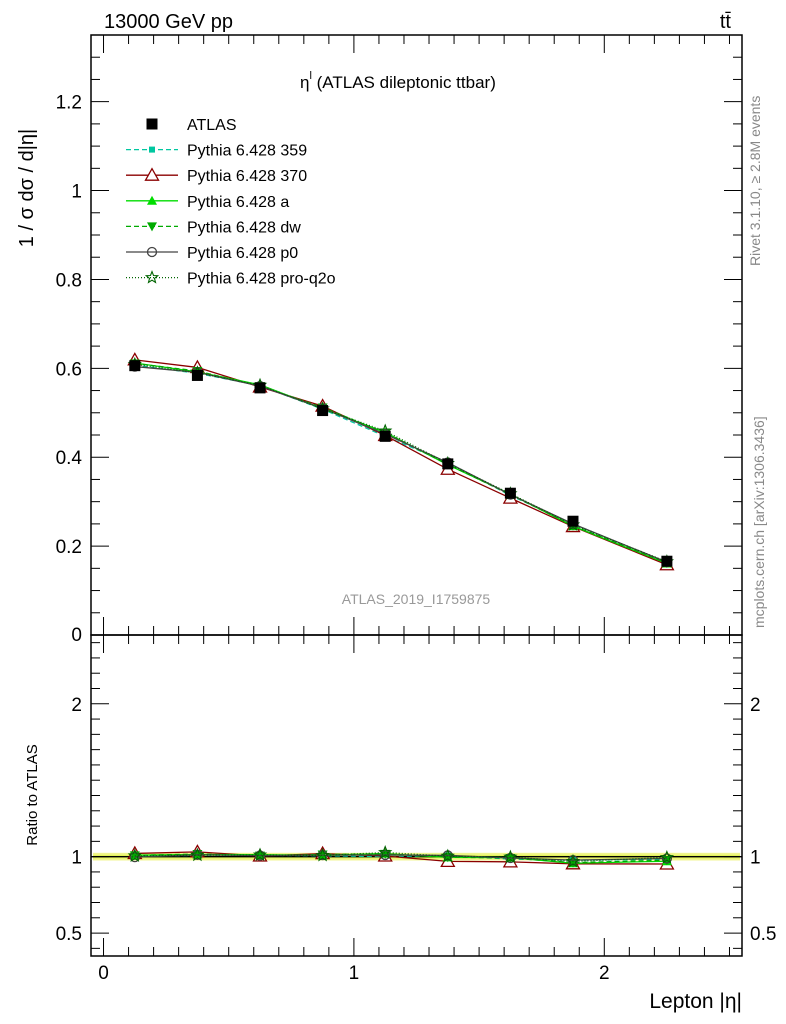  Describe the element at coordinates (247, 176) in the screenshot. I see `legend-label: Pythia 6.428 370` at that location.